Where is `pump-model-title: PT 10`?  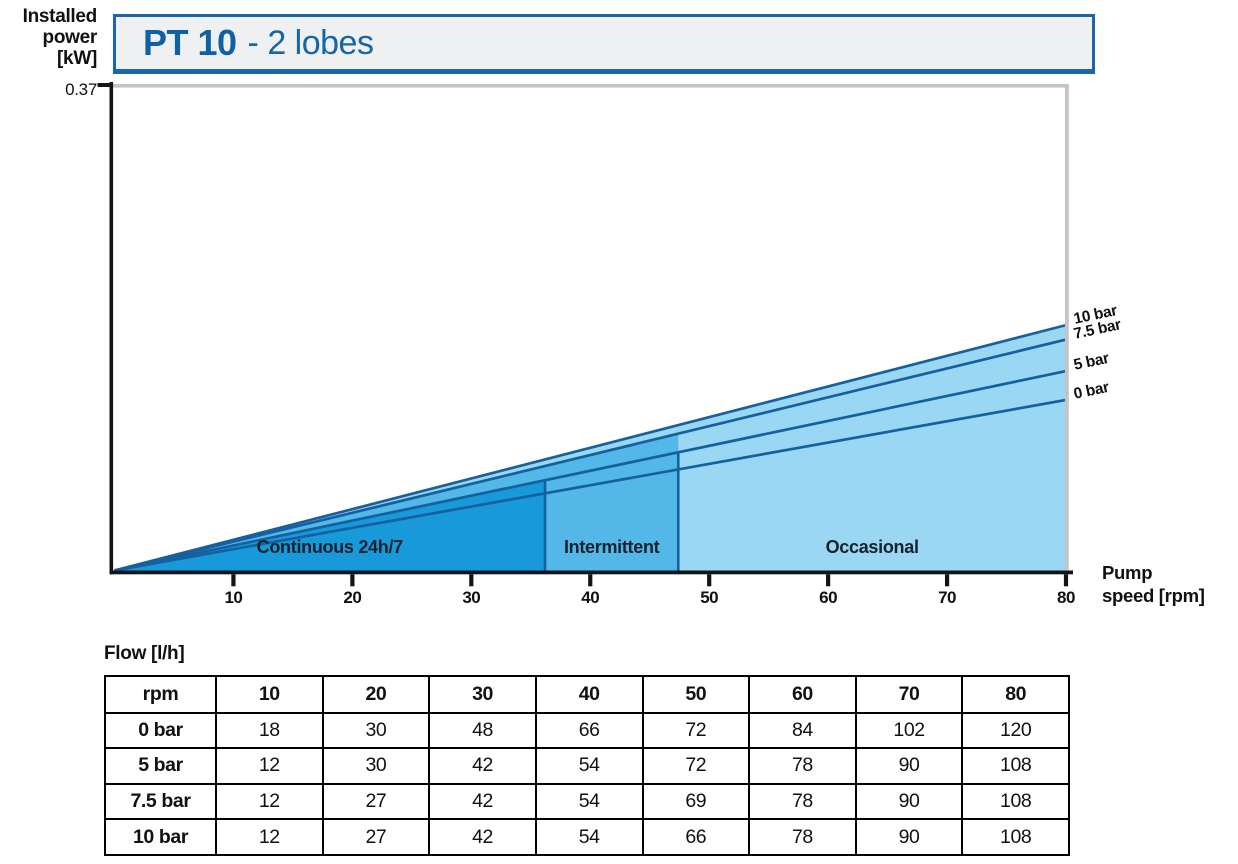 pump-model-title: PT 10 is located at coordinates (190, 42).